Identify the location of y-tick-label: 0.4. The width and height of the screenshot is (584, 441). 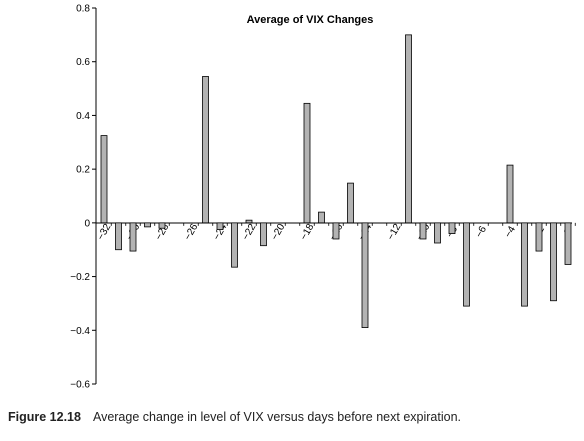
(83, 116).